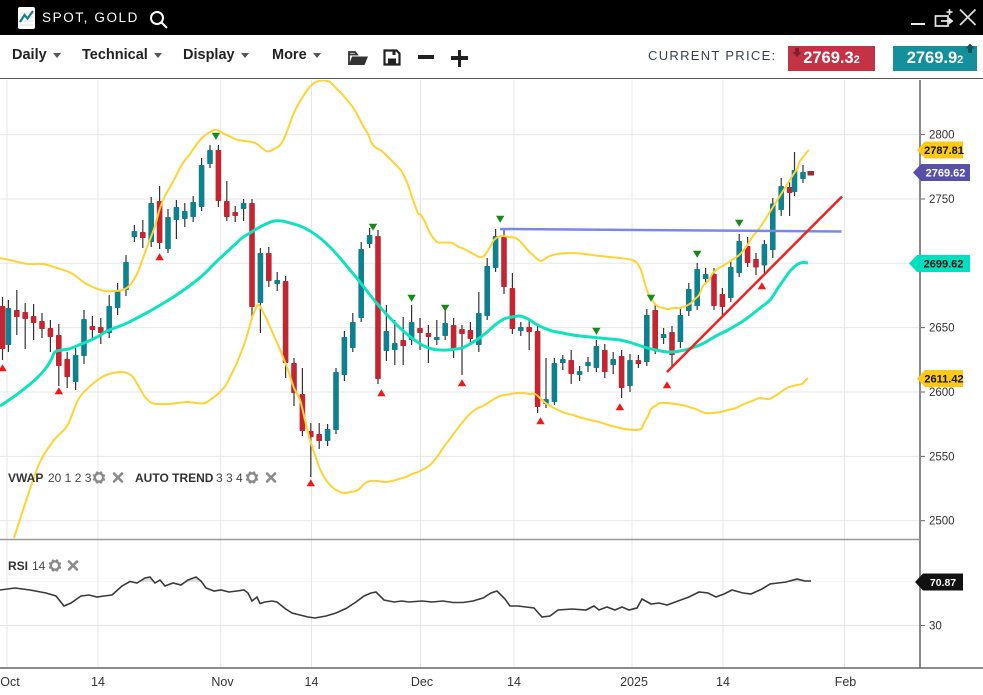 Image resolution: width=983 pixels, height=695 pixels. I want to click on svg-text: 2650, so click(942, 329).